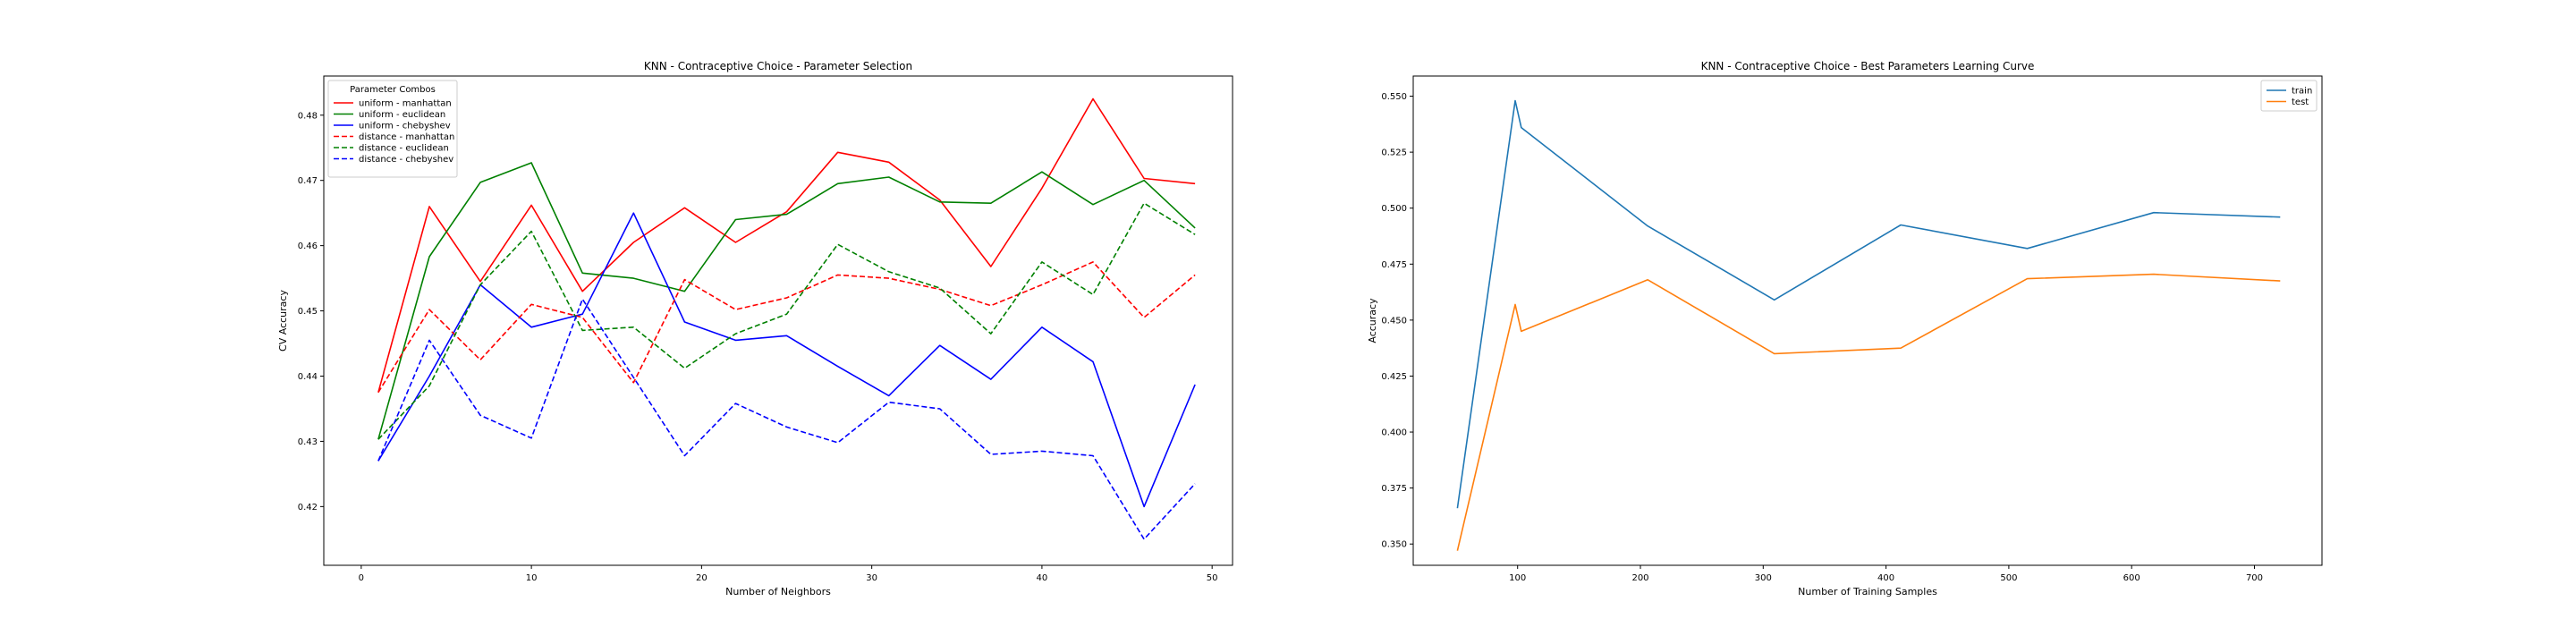 This screenshot has width=2576, height=644. I want to click on x-tick-label: 100, so click(1517, 578).